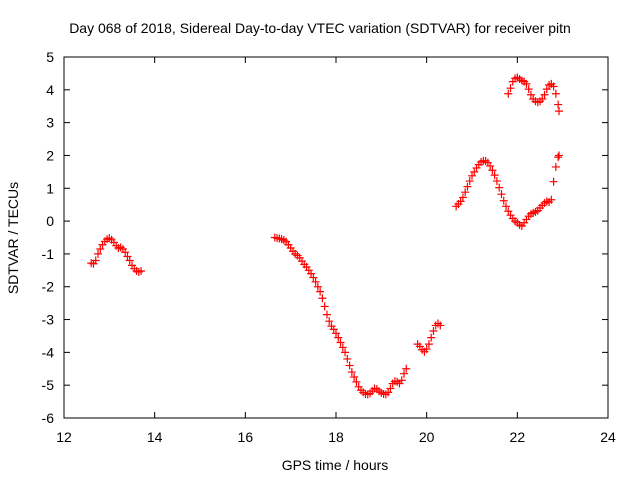 This screenshot has height=480, width=640. I want to click on y-tick-label: -1, so click(48, 254).